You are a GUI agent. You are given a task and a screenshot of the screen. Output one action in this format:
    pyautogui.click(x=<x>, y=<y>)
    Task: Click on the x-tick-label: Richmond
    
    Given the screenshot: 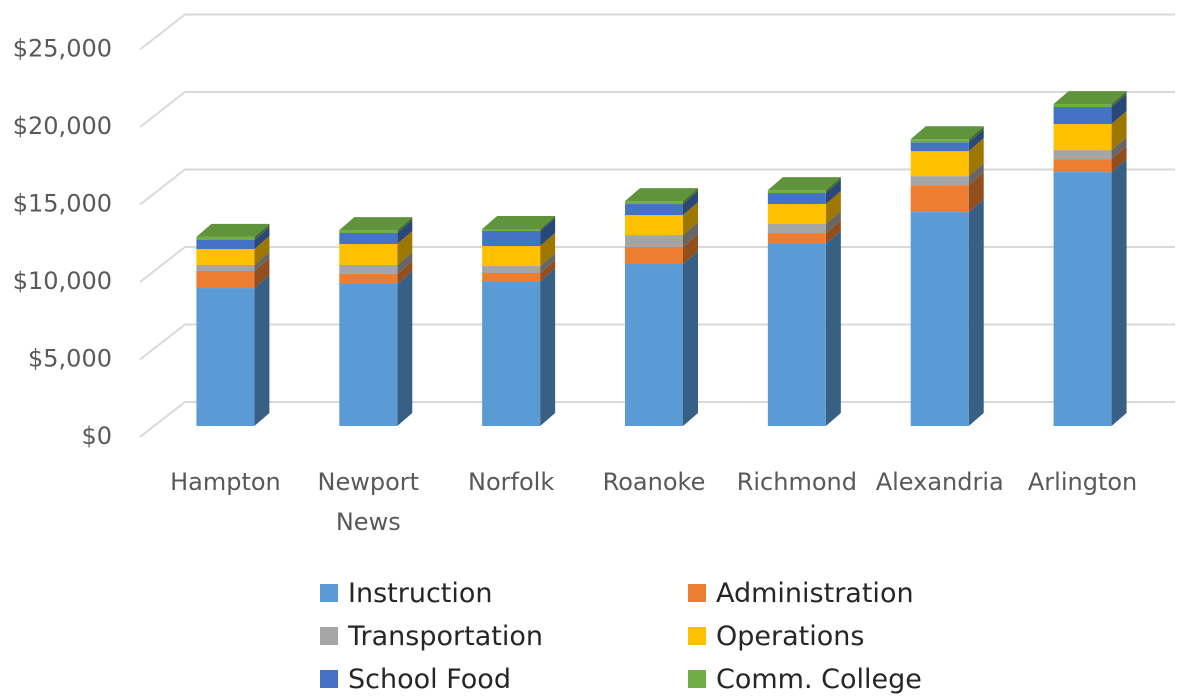 What is the action you would take?
    pyautogui.click(x=796, y=482)
    